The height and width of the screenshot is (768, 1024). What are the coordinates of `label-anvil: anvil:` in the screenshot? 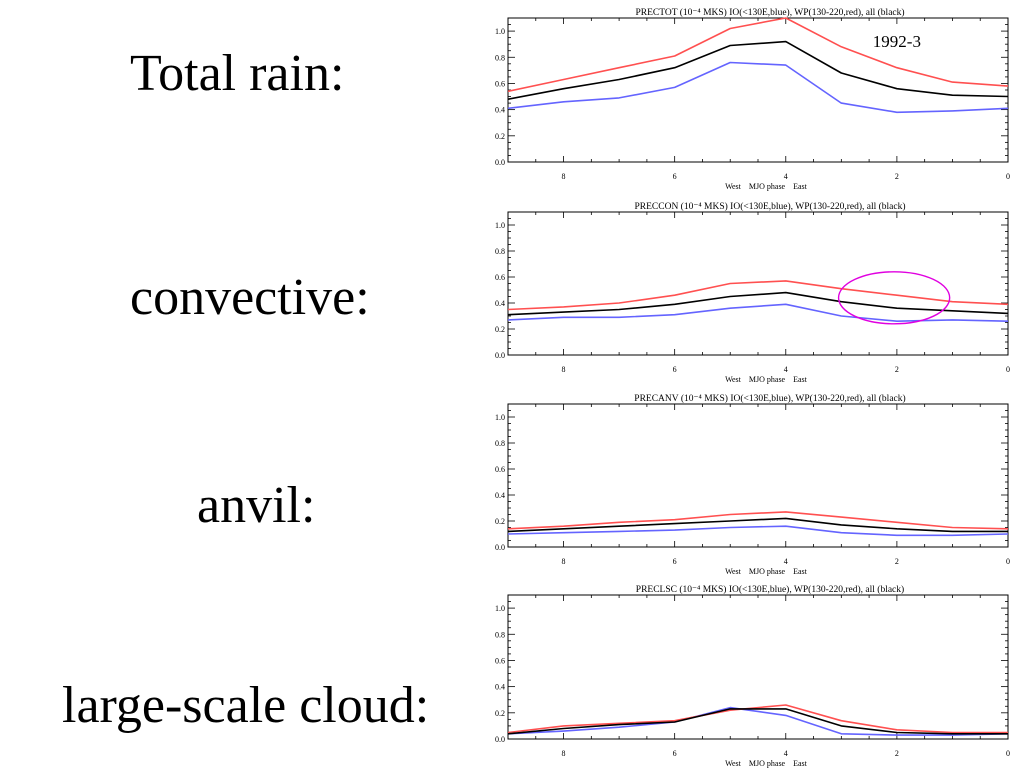 It's located at (256, 505).